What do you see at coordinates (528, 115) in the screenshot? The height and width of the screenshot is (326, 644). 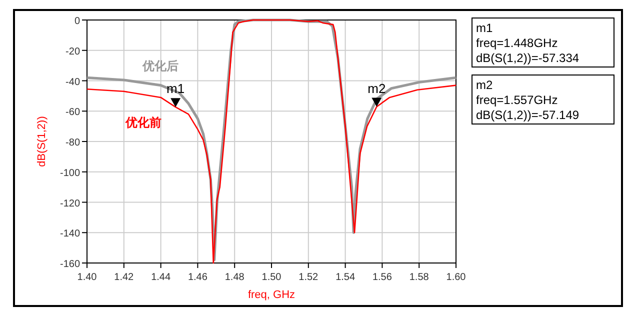 I see `text: dB(S(1,2))=-57.149` at bounding box center [528, 115].